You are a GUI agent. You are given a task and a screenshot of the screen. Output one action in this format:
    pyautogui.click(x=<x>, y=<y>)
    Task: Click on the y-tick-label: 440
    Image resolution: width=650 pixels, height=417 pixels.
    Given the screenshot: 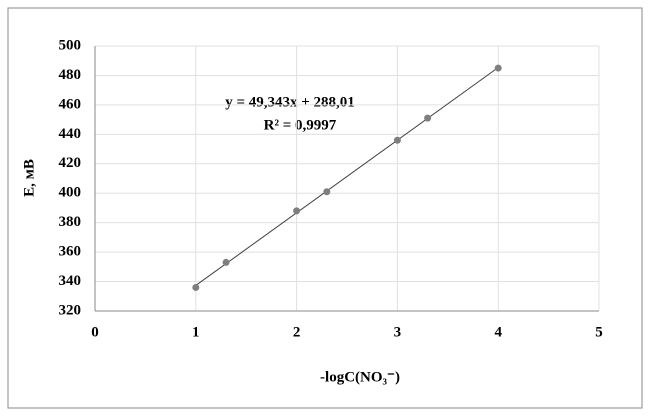 What is the action you would take?
    pyautogui.click(x=70, y=134)
    